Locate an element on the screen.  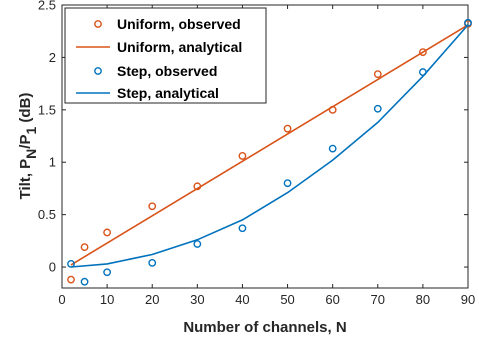
x-tick-label: 60 is located at coordinates (332, 299).